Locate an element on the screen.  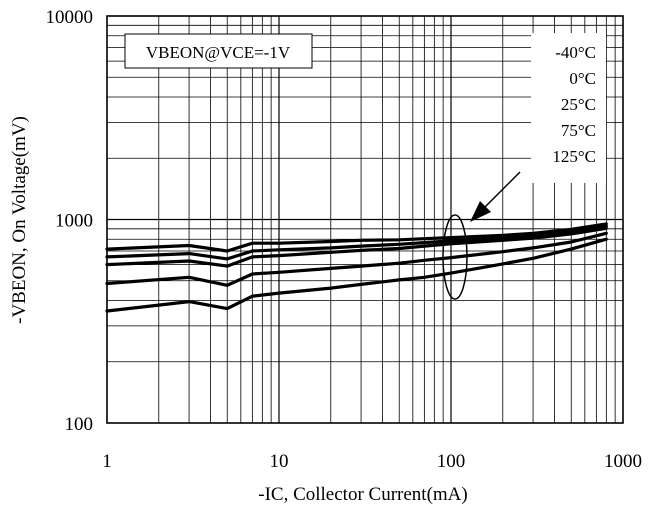
curve-group-ellipse is located at coordinates (455, 257).